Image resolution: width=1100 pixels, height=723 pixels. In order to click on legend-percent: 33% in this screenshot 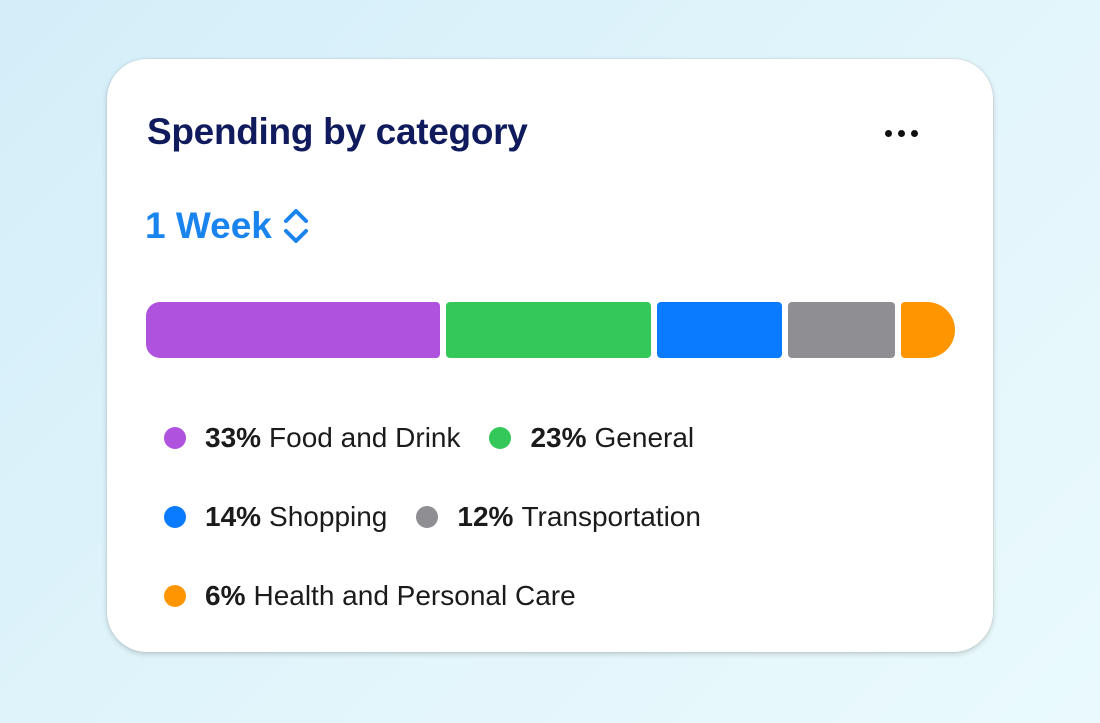, I will do `click(233, 437)`.